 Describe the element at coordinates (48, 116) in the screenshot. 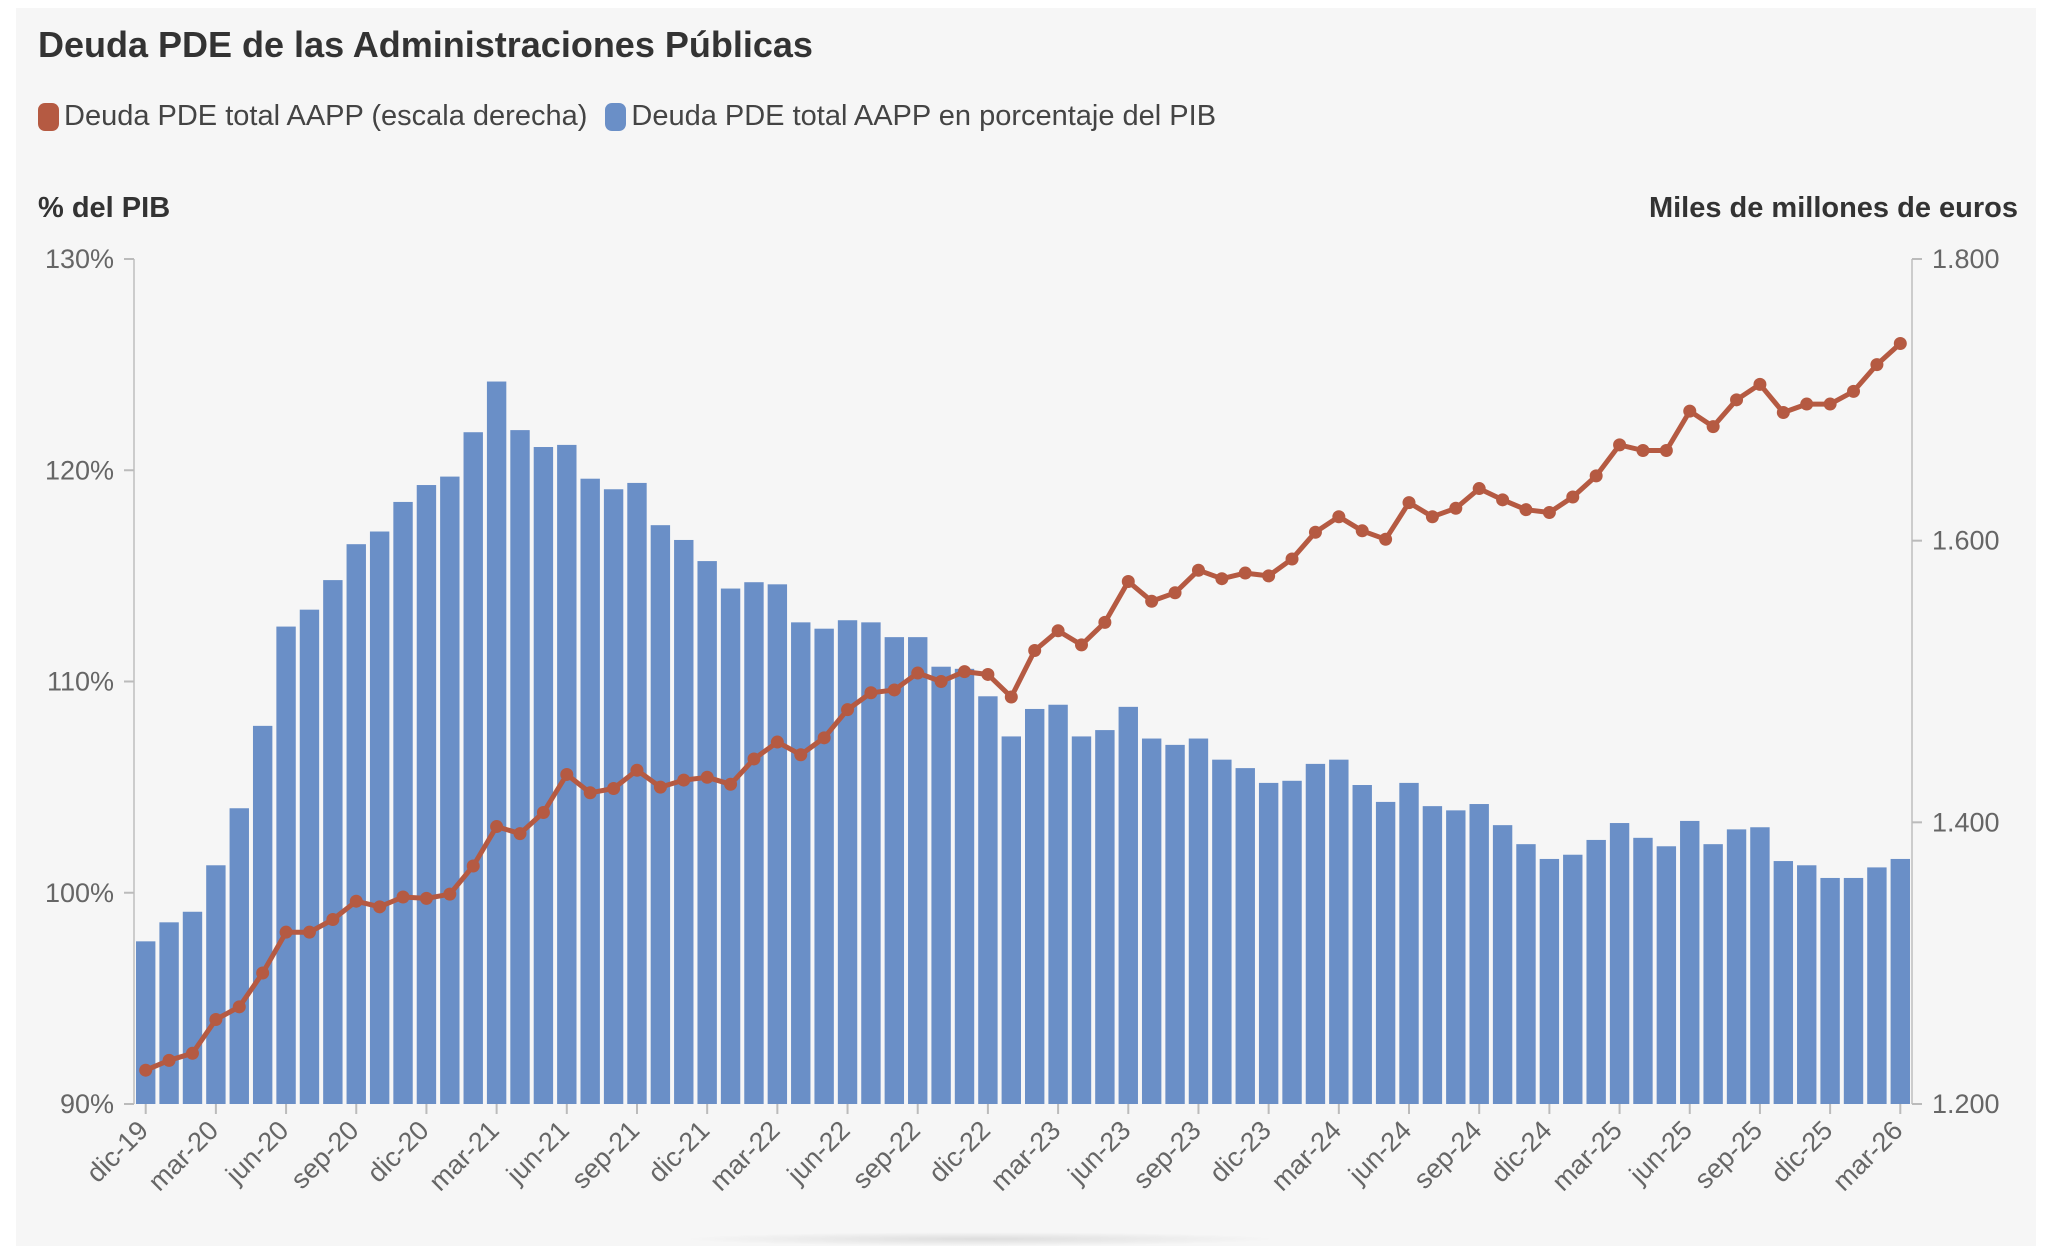

I see `legend-swatch-total` at that location.